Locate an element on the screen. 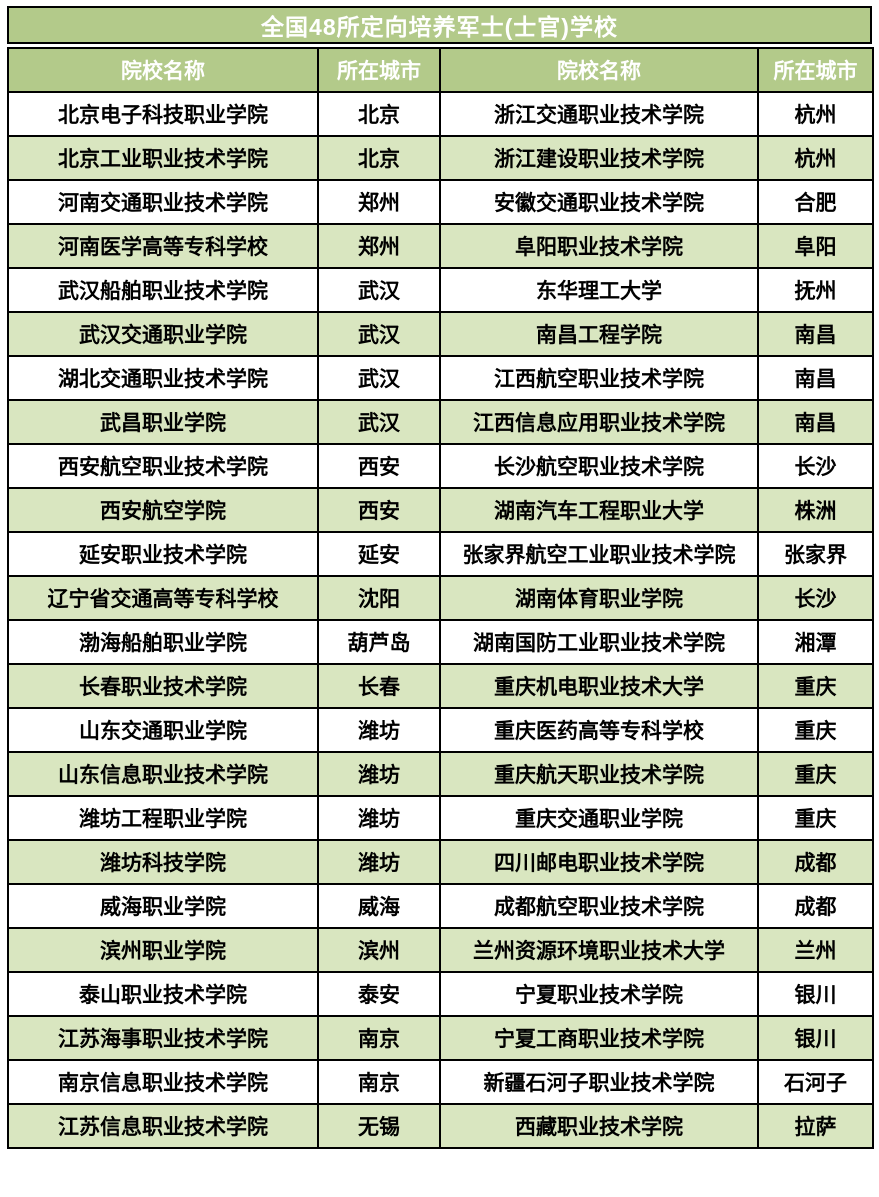 The height and width of the screenshot is (1197, 879). table-row: 武汉交通职业学院 武汉 南昌工程学院 南昌 is located at coordinates (440, 334).